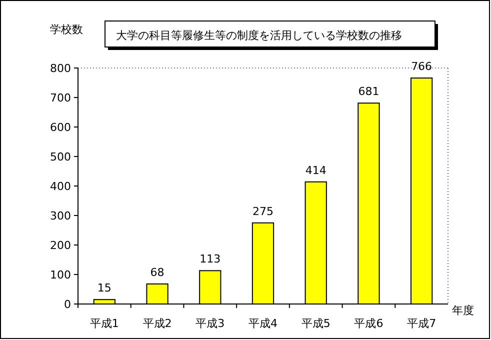  Describe the element at coordinates (421, 323) in the screenshot. I see `x-tick-label: 平成7` at that location.